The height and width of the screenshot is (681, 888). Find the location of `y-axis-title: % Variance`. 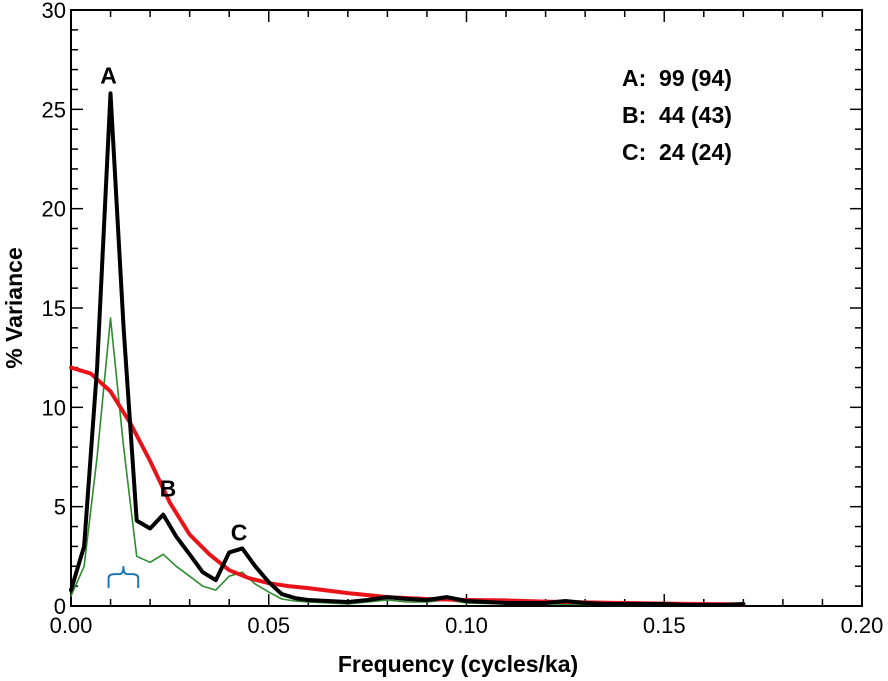

y-axis-title: % Variance is located at coordinates (14, 307).